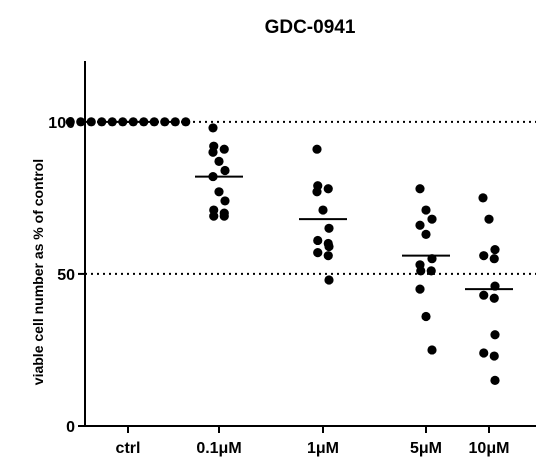 The height and width of the screenshot is (463, 539). I want to click on y-axis-label: viable cell number as % of control, so click(38, 272).